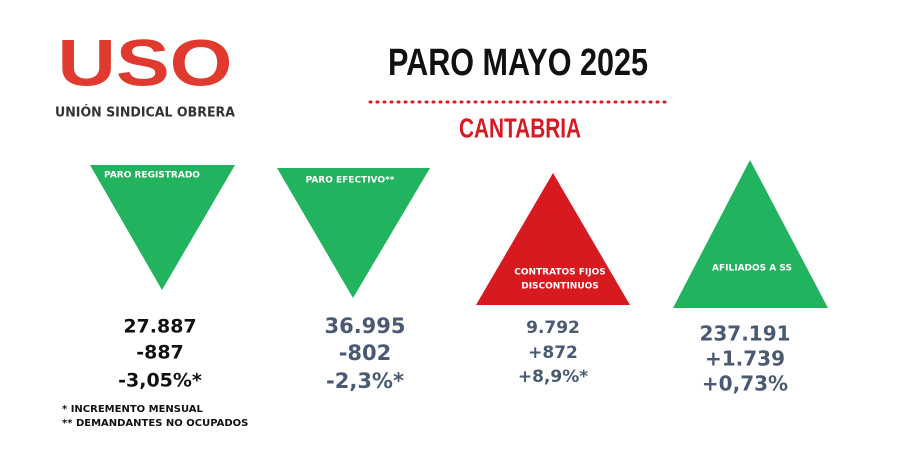 This screenshot has height=450, width=900. What do you see at coordinates (152, 176) in the screenshot?
I see `indicator-label: PARO REGISTRADO` at bounding box center [152, 176].